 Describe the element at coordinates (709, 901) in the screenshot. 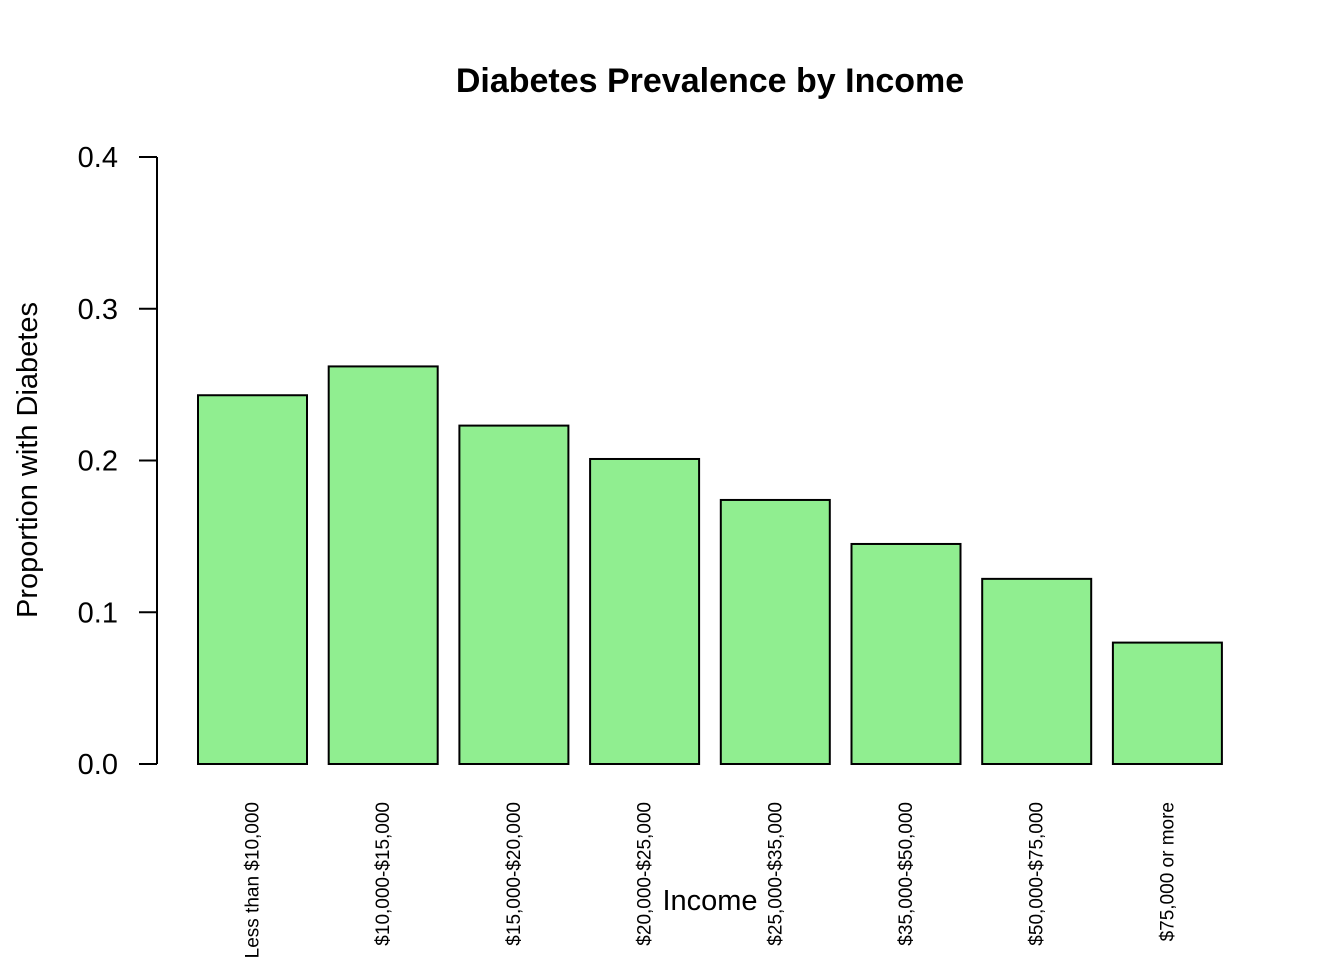

I see `x-axis-label: Income` at that location.